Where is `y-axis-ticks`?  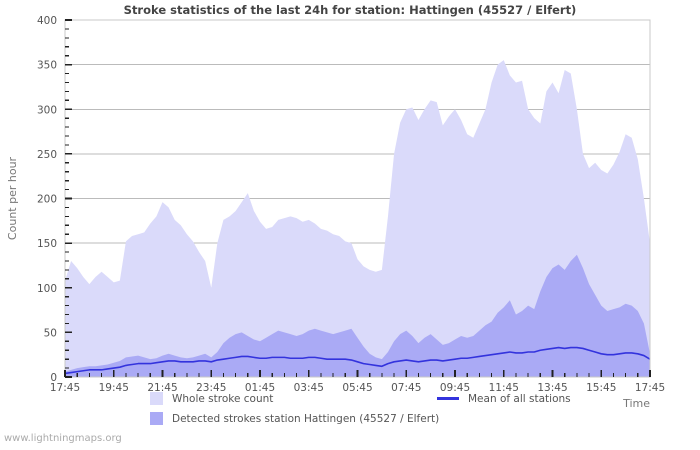 y-axis-ticks is located at coordinates (68, 198).